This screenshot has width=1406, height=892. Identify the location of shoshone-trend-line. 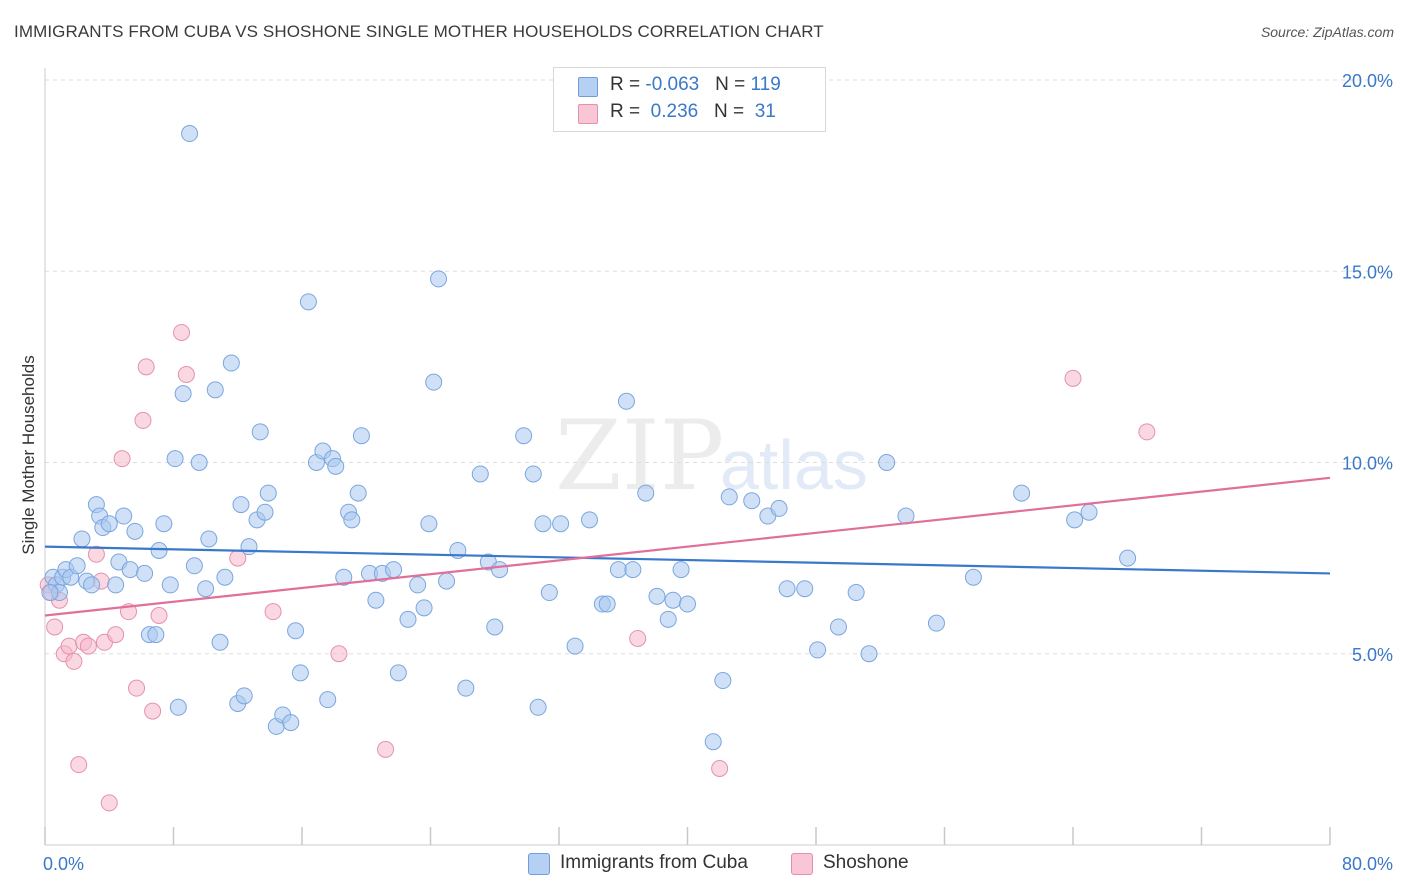
(687, 546).